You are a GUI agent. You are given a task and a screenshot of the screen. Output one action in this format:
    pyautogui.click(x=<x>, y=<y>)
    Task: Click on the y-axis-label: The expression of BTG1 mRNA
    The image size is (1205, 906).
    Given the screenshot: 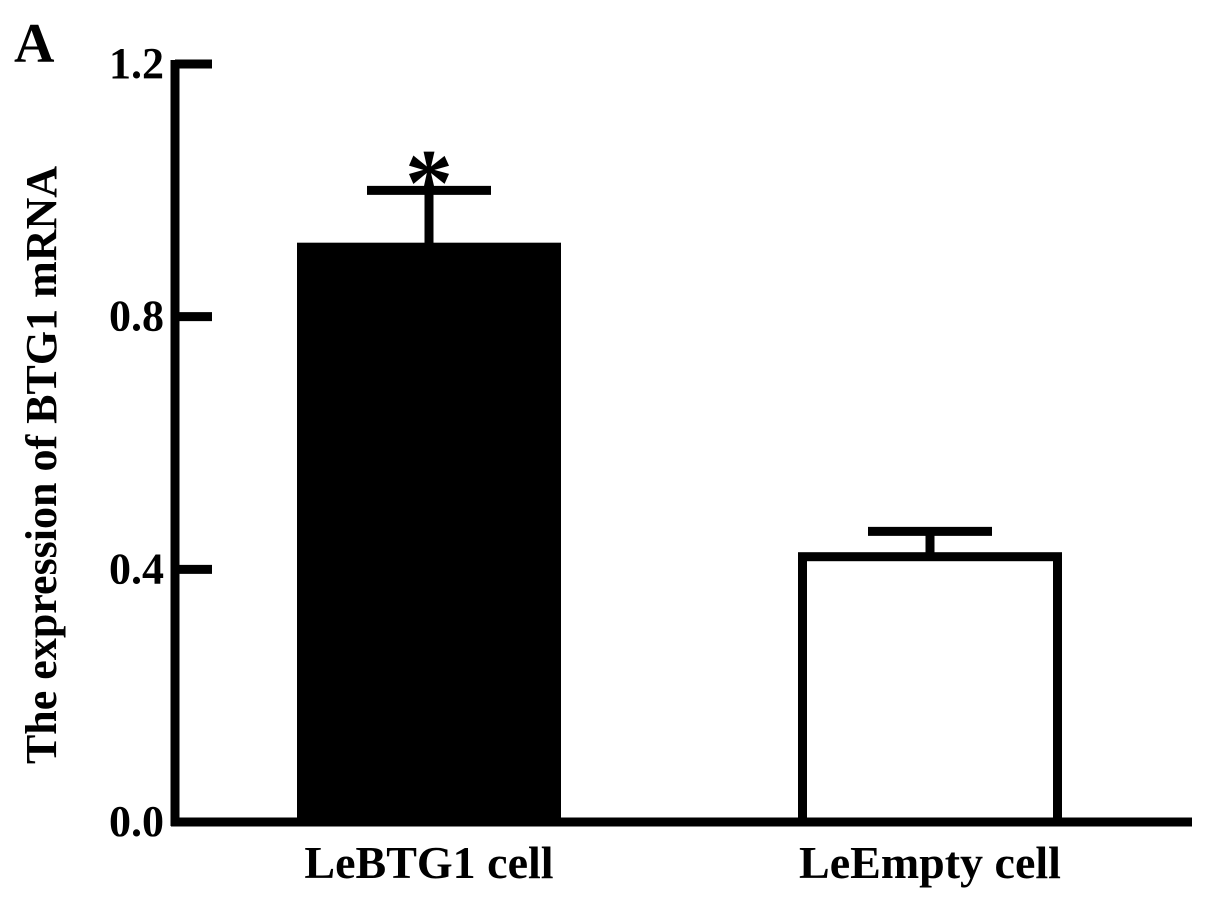 What is the action you would take?
    pyautogui.click(x=41, y=465)
    